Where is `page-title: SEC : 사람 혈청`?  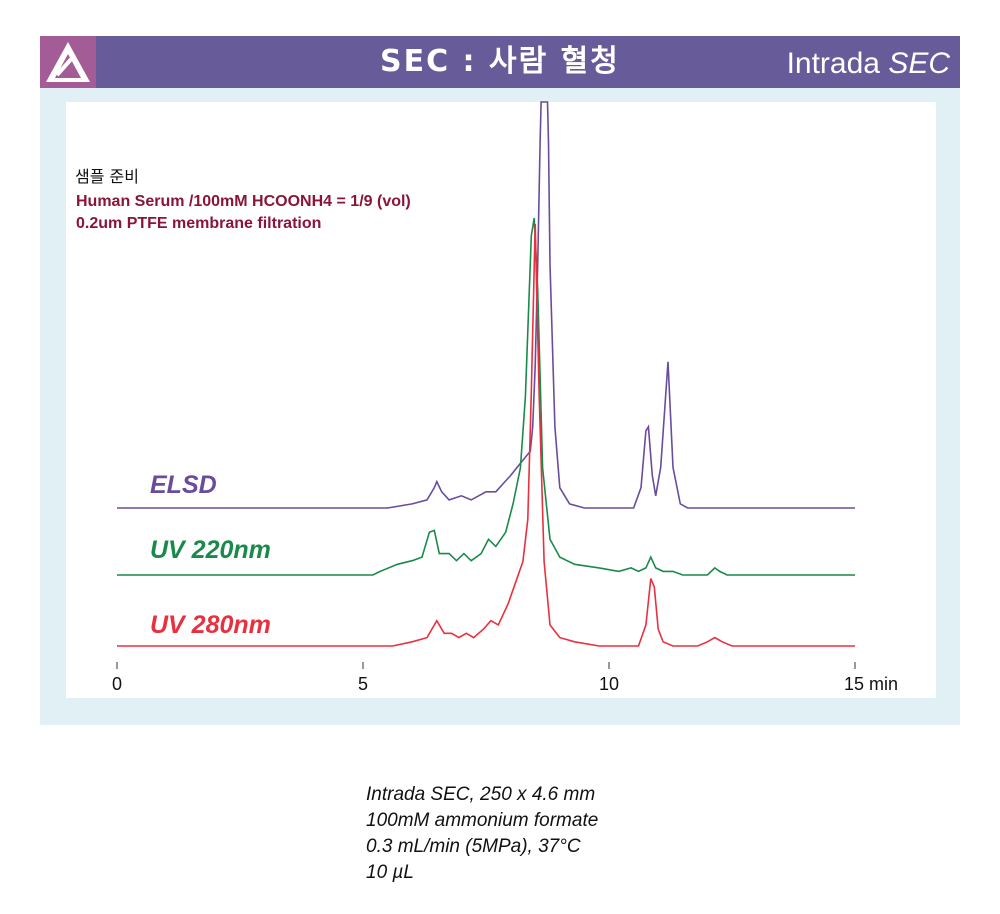 page-title: SEC : 사람 혈청 is located at coordinates (500, 61).